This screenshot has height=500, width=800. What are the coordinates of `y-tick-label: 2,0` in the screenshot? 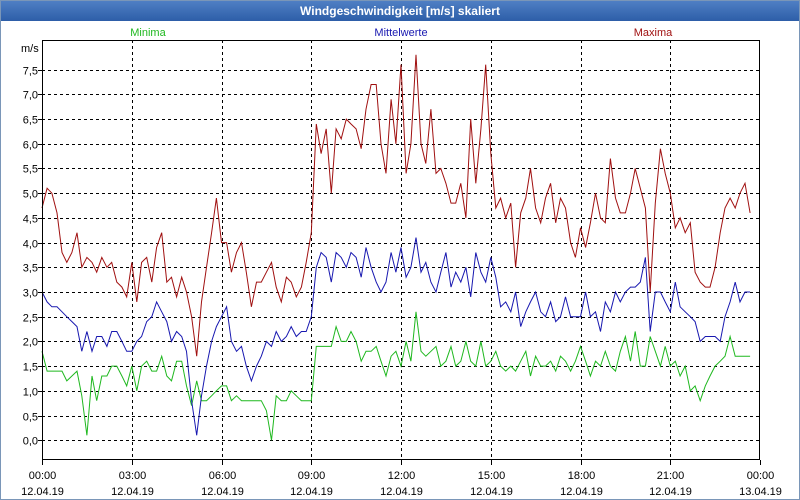 It's located at (30, 343).